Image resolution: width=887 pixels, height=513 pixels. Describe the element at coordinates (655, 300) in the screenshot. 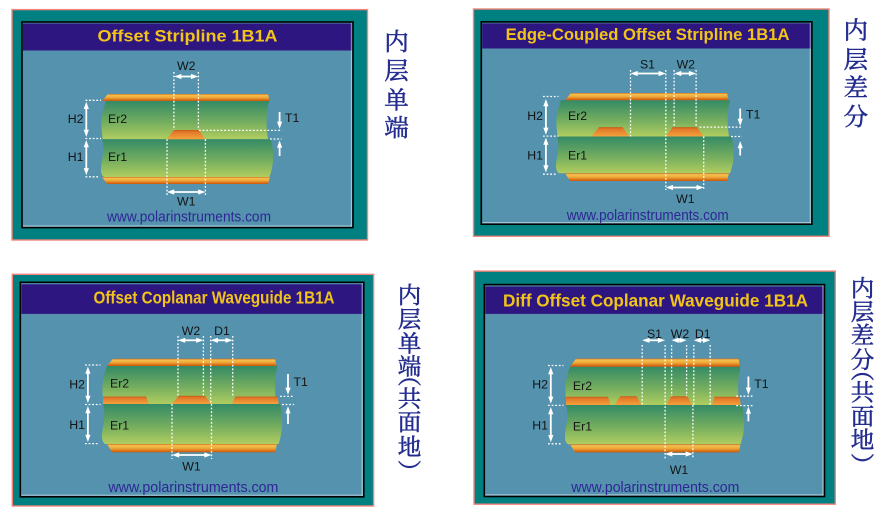

I see `svg-text:Diff Offset Coplanar Waveguide: Diff Offset Coplanar Waveguide 1B1A` at that location.